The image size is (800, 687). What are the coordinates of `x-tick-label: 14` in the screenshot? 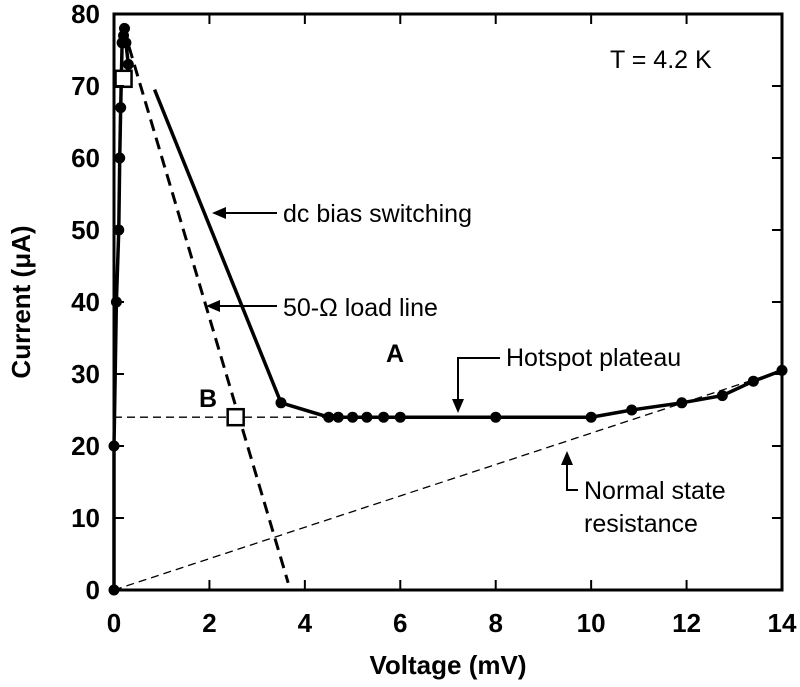 It's located at (782, 623).